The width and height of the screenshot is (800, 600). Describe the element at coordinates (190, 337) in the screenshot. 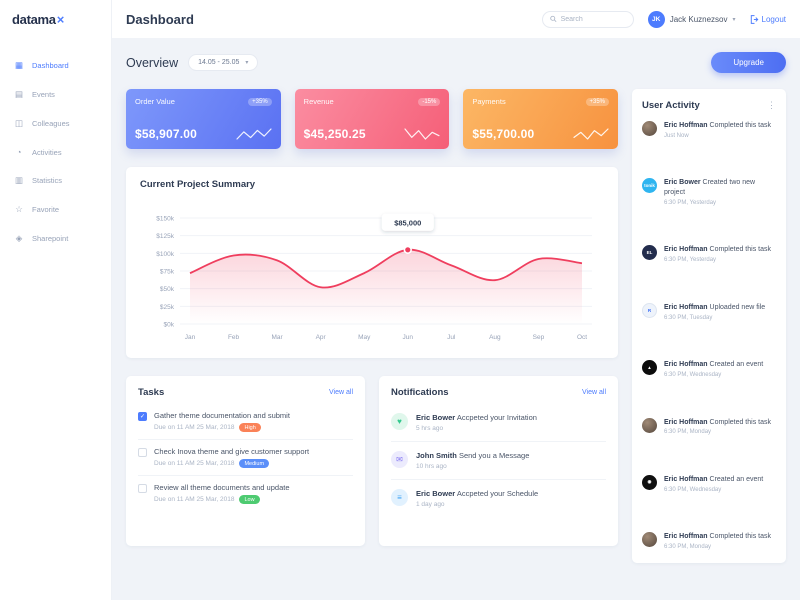

I see `svg-text: Jan` at that location.